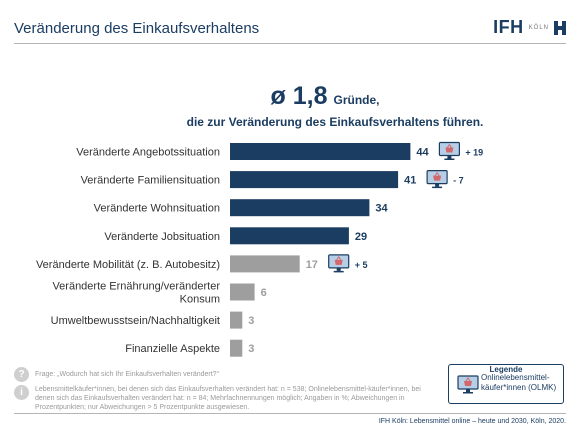 This screenshot has width=580, height=435. What do you see at coordinates (519, 382) in the screenshot?
I see `legend-label: Onlinelebensmittel-käufer*innen (OLMK)` at bounding box center [519, 382].